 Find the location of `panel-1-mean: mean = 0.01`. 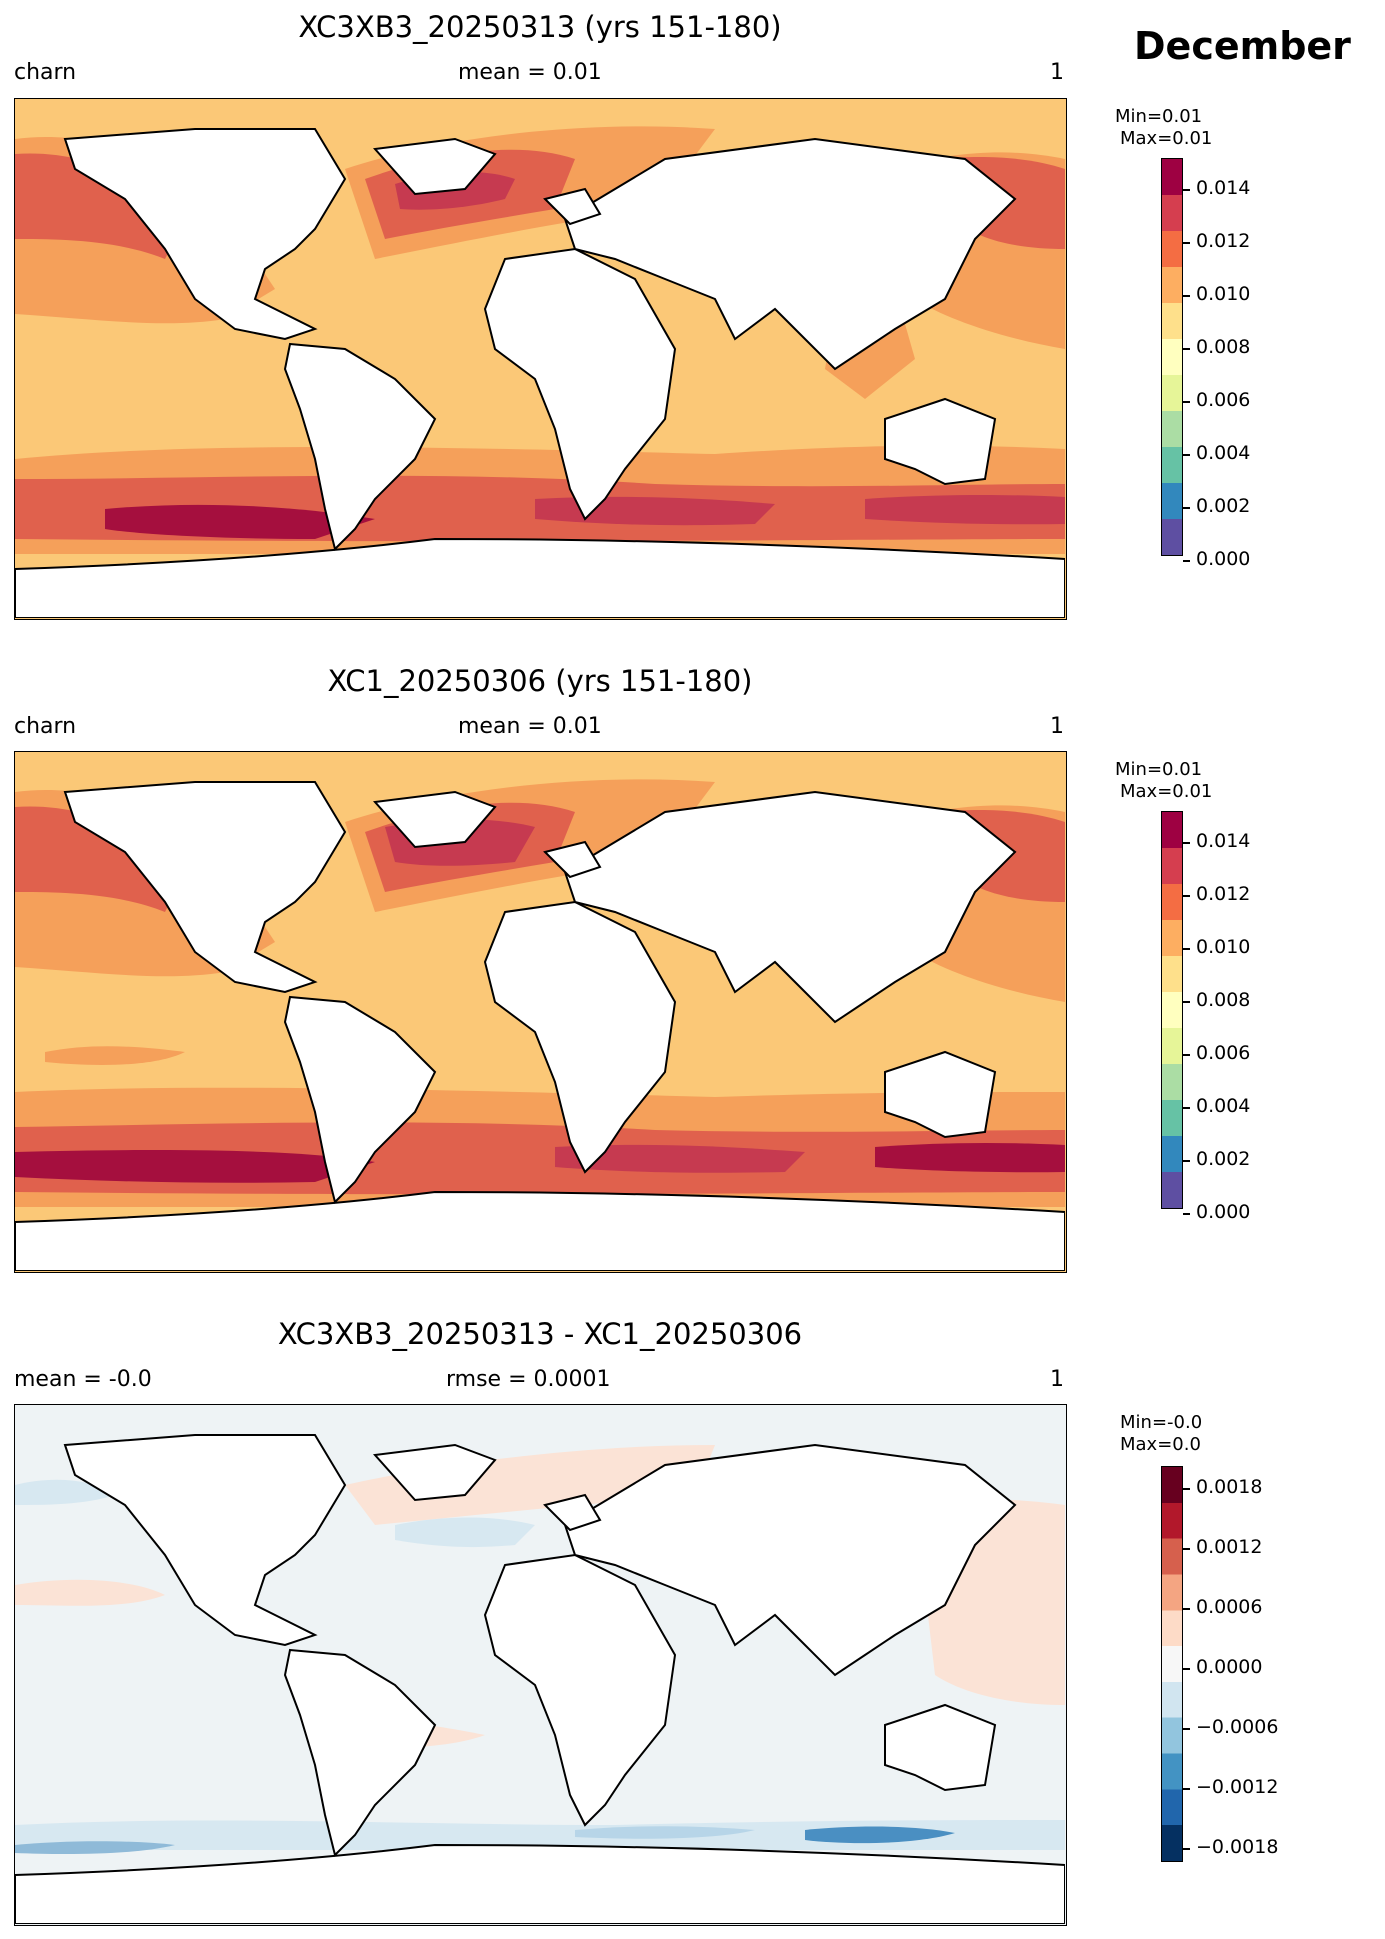

panel-1-mean: mean = 0.01 is located at coordinates (530, 72).